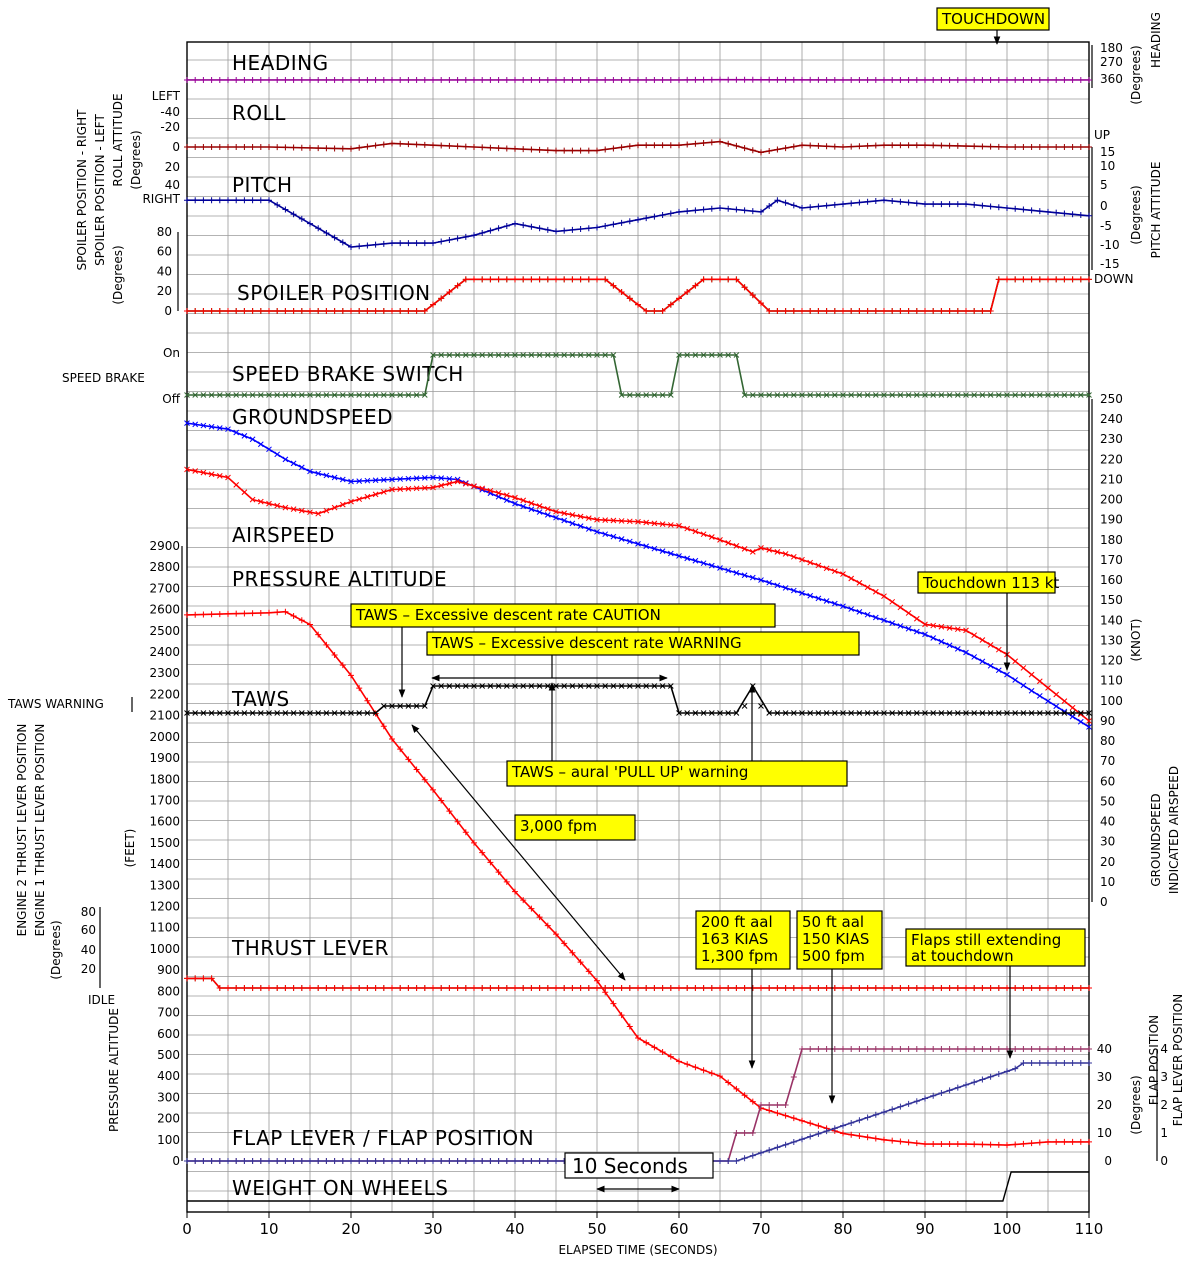 The image size is (1192, 1261). What do you see at coordinates (1156, 839) in the screenshot?
I see `groundspeed-legend: GROUNDSPEED` at bounding box center [1156, 839].